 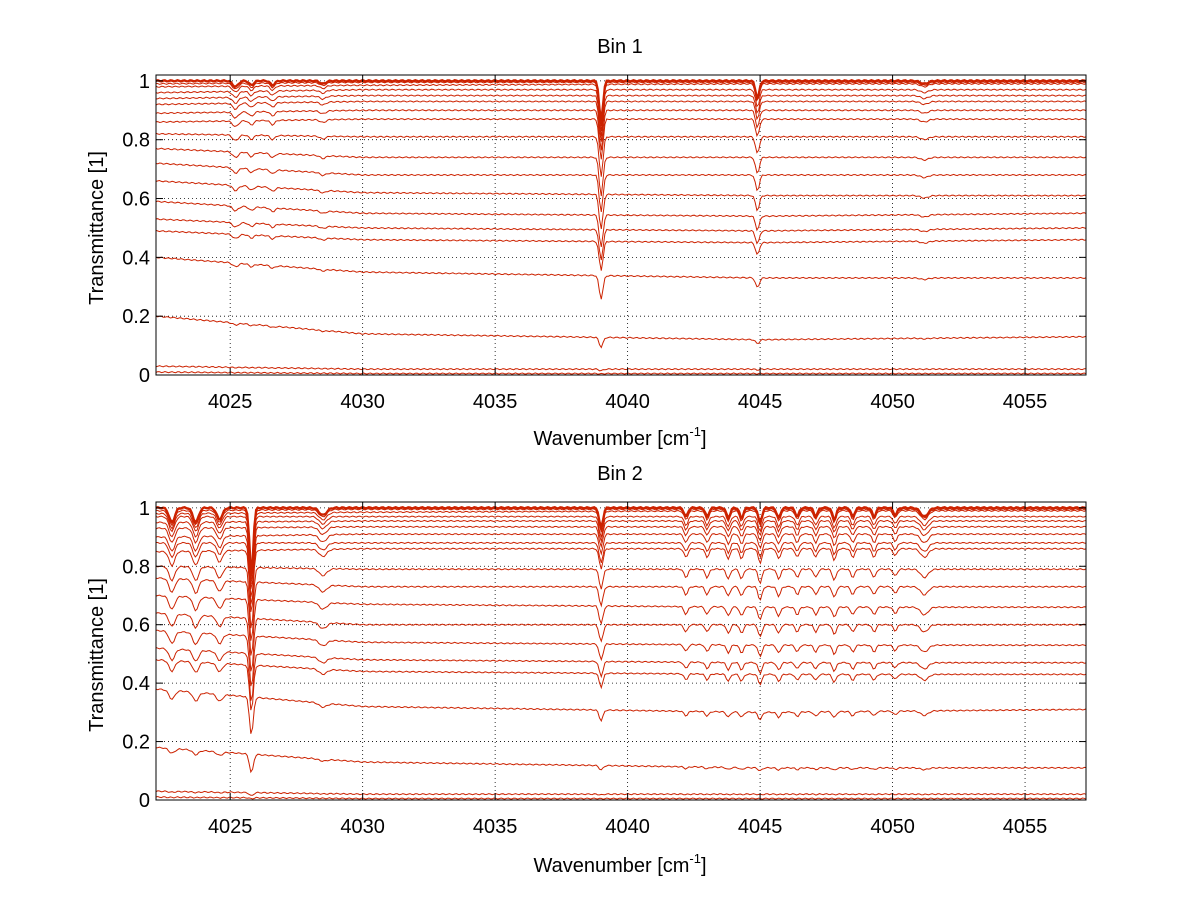 I want to click on chart-title: Bin 1, so click(x=620, y=47).